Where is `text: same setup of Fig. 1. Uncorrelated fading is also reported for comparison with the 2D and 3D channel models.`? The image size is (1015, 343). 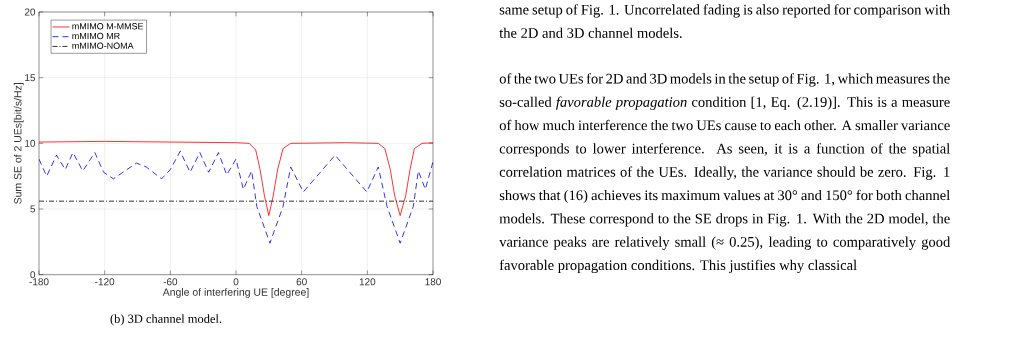
text: same setup of Fig. 1. Uncorrelated fading is also reported for comparison with the 2D and 3D channel models. is located at coordinates (725, 21).